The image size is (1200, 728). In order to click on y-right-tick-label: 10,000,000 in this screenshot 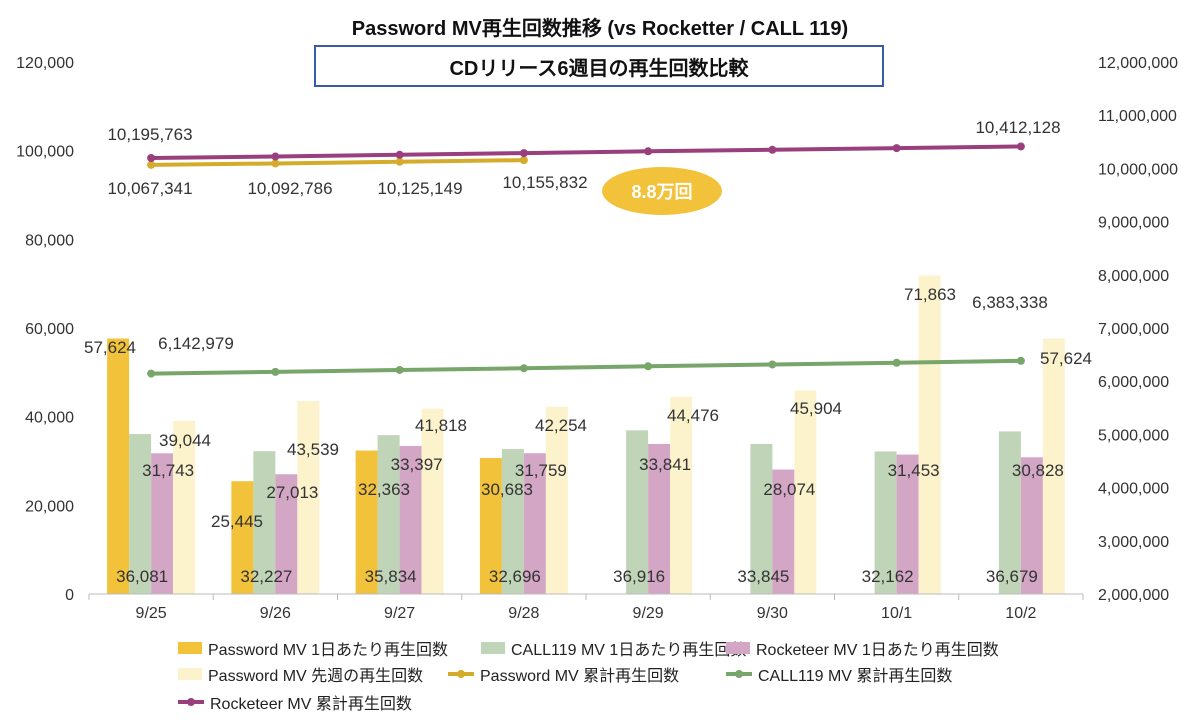, I will do `click(1138, 169)`.